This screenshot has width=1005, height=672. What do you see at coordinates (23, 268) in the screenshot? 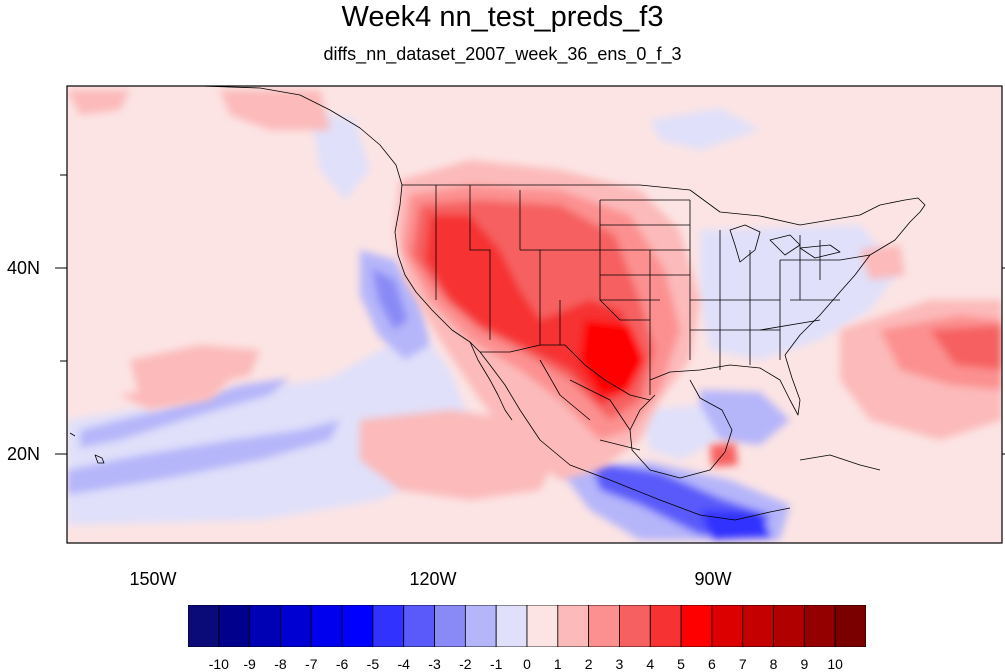
I see `lat-label-40n: 40N` at bounding box center [23, 268].